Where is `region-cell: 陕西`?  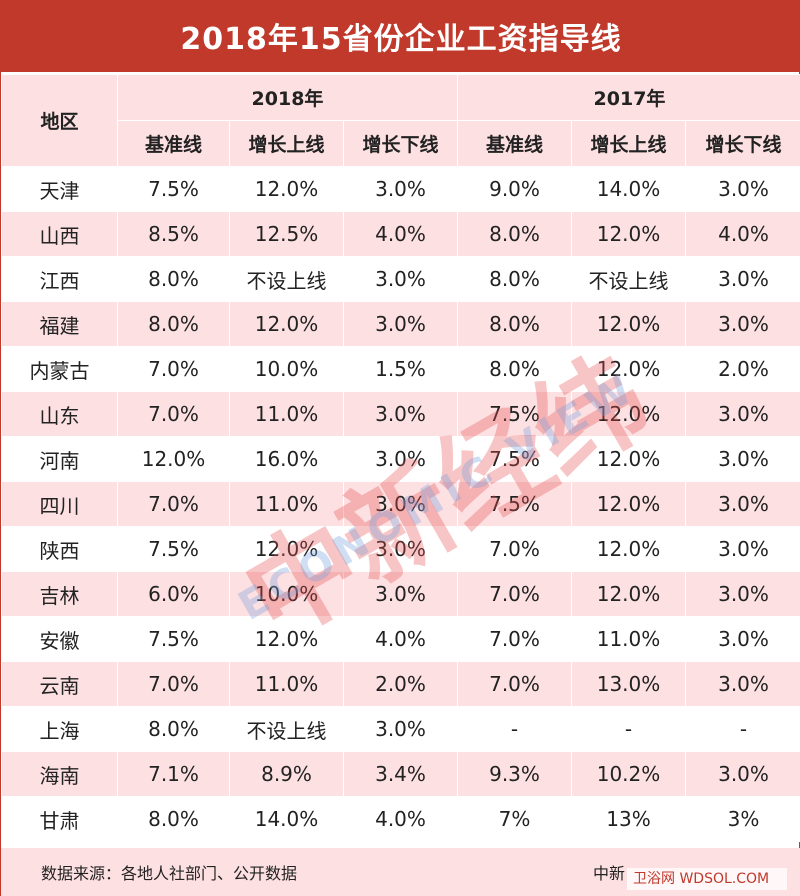
region-cell: 陕西 is located at coordinates (59, 549).